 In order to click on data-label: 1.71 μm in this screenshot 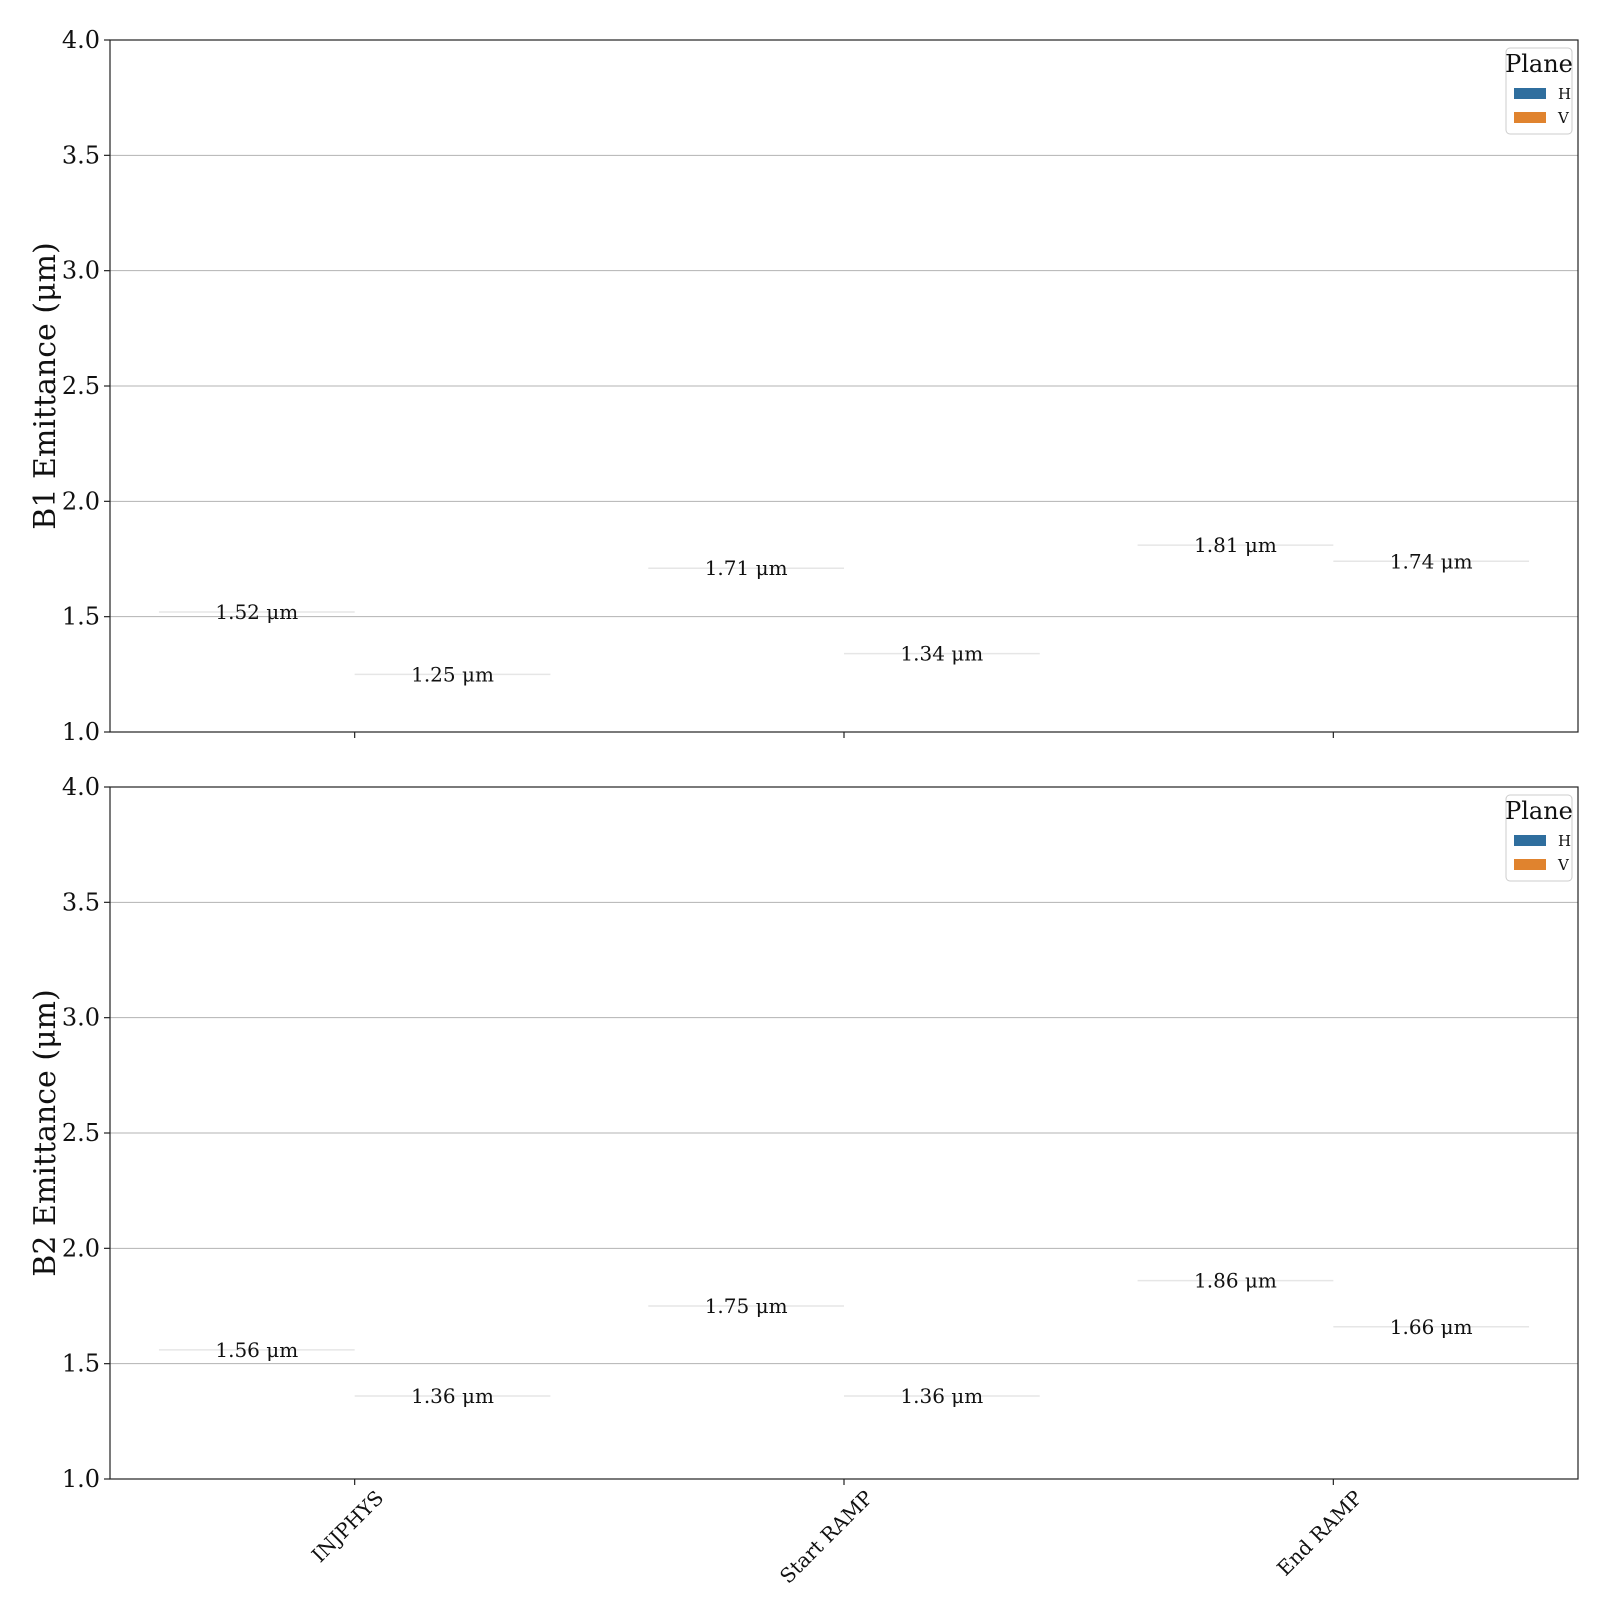, I will do `click(746, 568)`.